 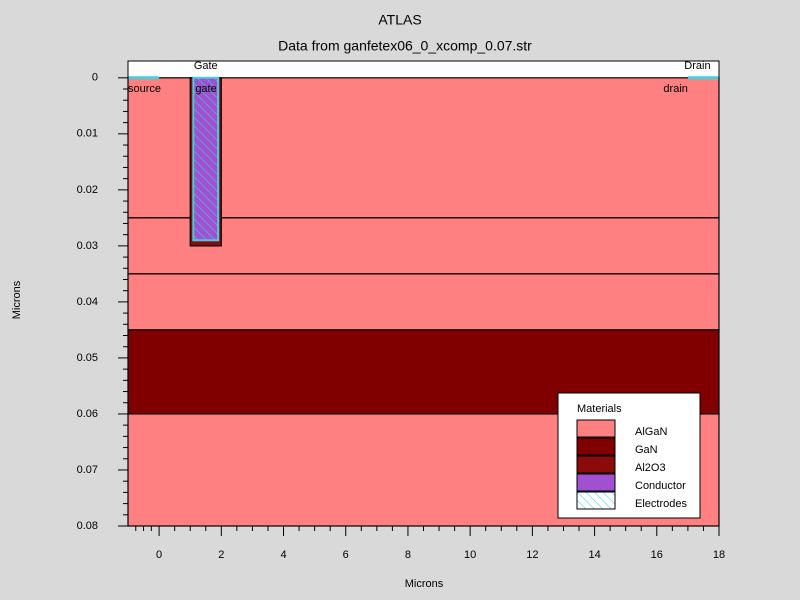 What do you see at coordinates (87, 414) in the screenshot?
I see `y-tick-label: 0.06` at bounding box center [87, 414].